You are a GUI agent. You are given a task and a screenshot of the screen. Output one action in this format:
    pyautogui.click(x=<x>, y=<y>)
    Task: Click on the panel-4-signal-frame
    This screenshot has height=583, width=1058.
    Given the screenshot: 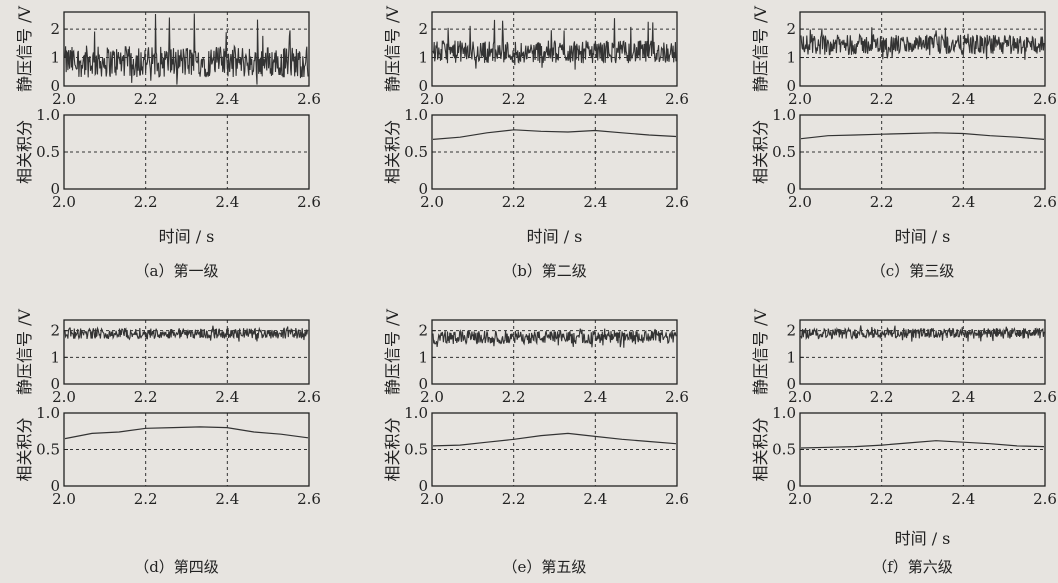 What is the action you would take?
    pyautogui.click(x=186, y=352)
    